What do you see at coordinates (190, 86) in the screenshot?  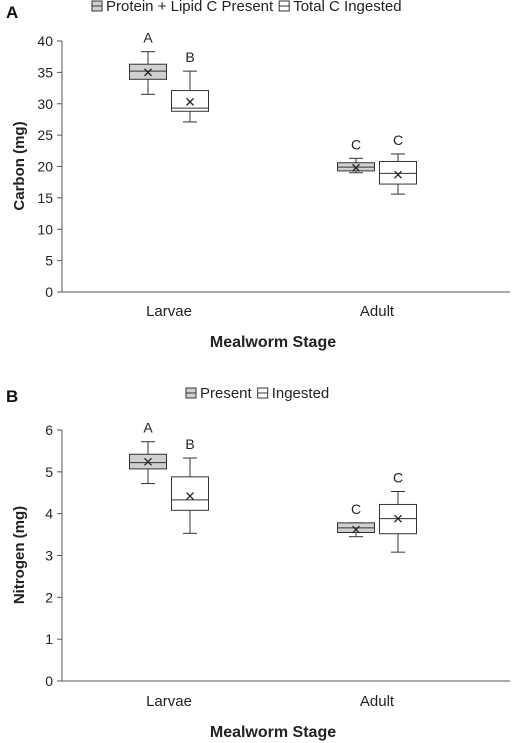 I see `box-total-c-ingested-larvae: B` at bounding box center [190, 86].